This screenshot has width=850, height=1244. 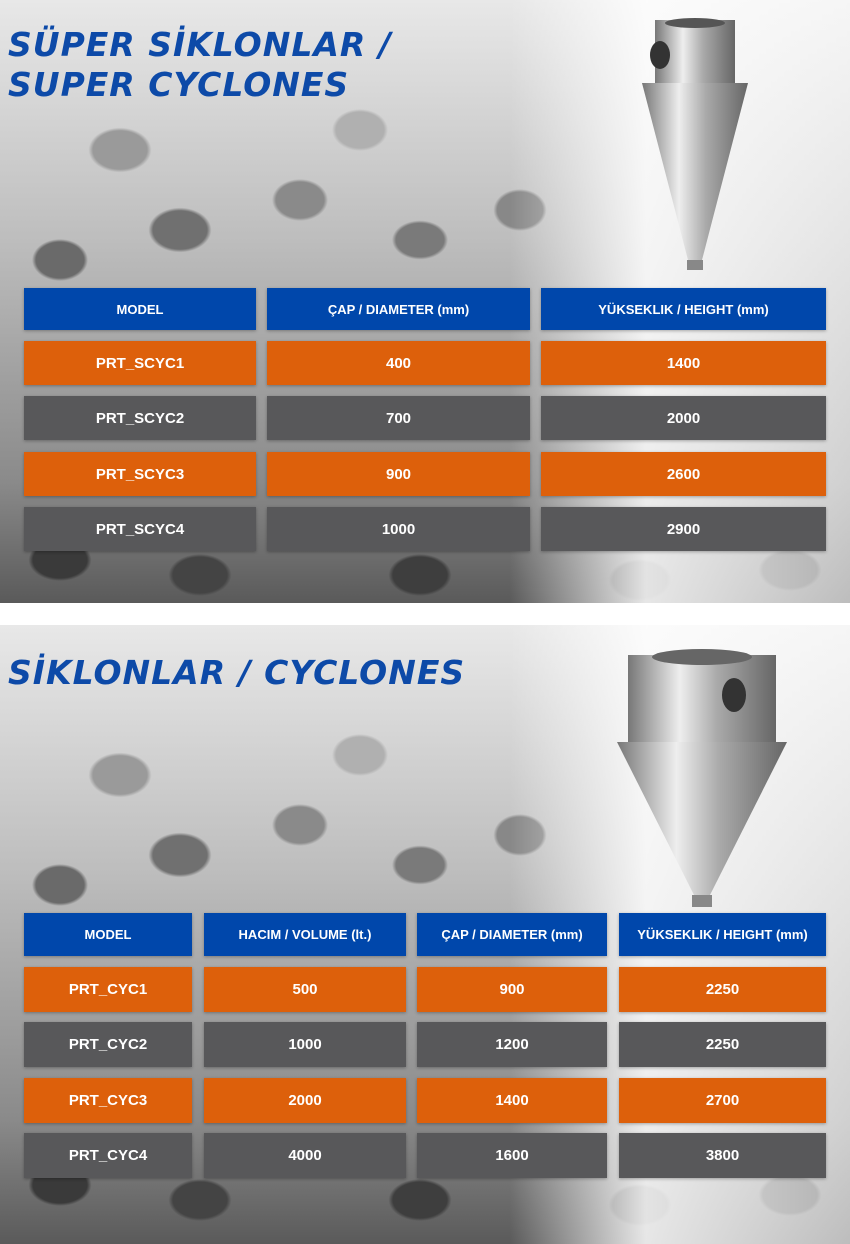 What do you see at coordinates (108, 1100) in the screenshot?
I see `table-cell: PRT_CYC3` at bounding box center [108, 1100].